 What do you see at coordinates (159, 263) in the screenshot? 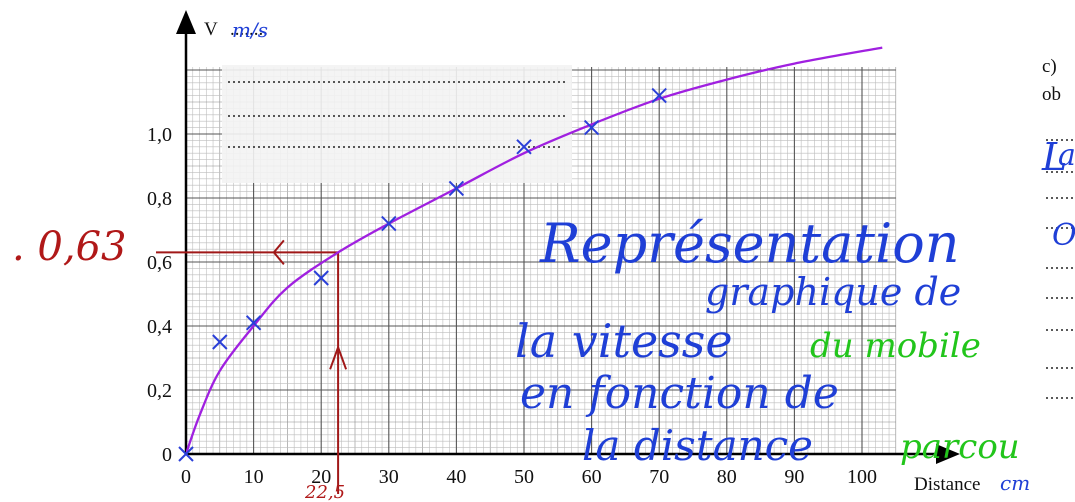
I see `y-tick-label: 0,6` at bounding box center [159, 263].